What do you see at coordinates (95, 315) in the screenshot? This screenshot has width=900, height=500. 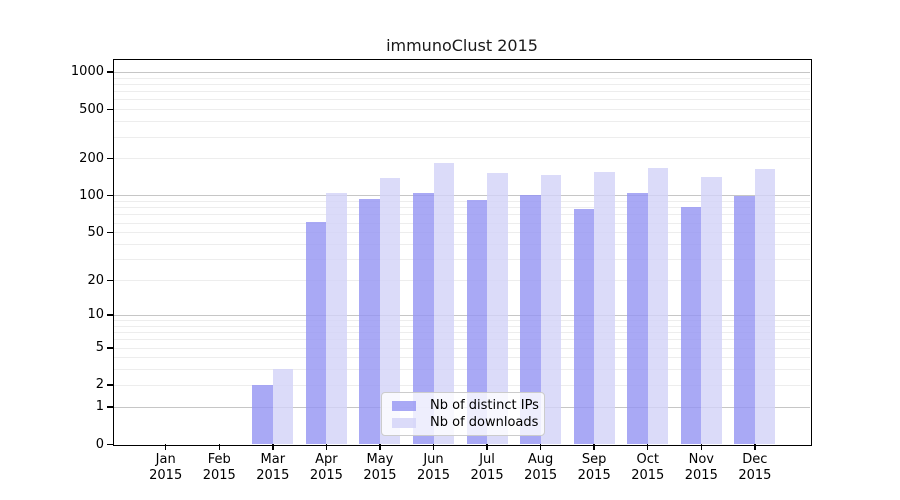 I see `y-tick-label: 10` at bounding box center [95, 315].